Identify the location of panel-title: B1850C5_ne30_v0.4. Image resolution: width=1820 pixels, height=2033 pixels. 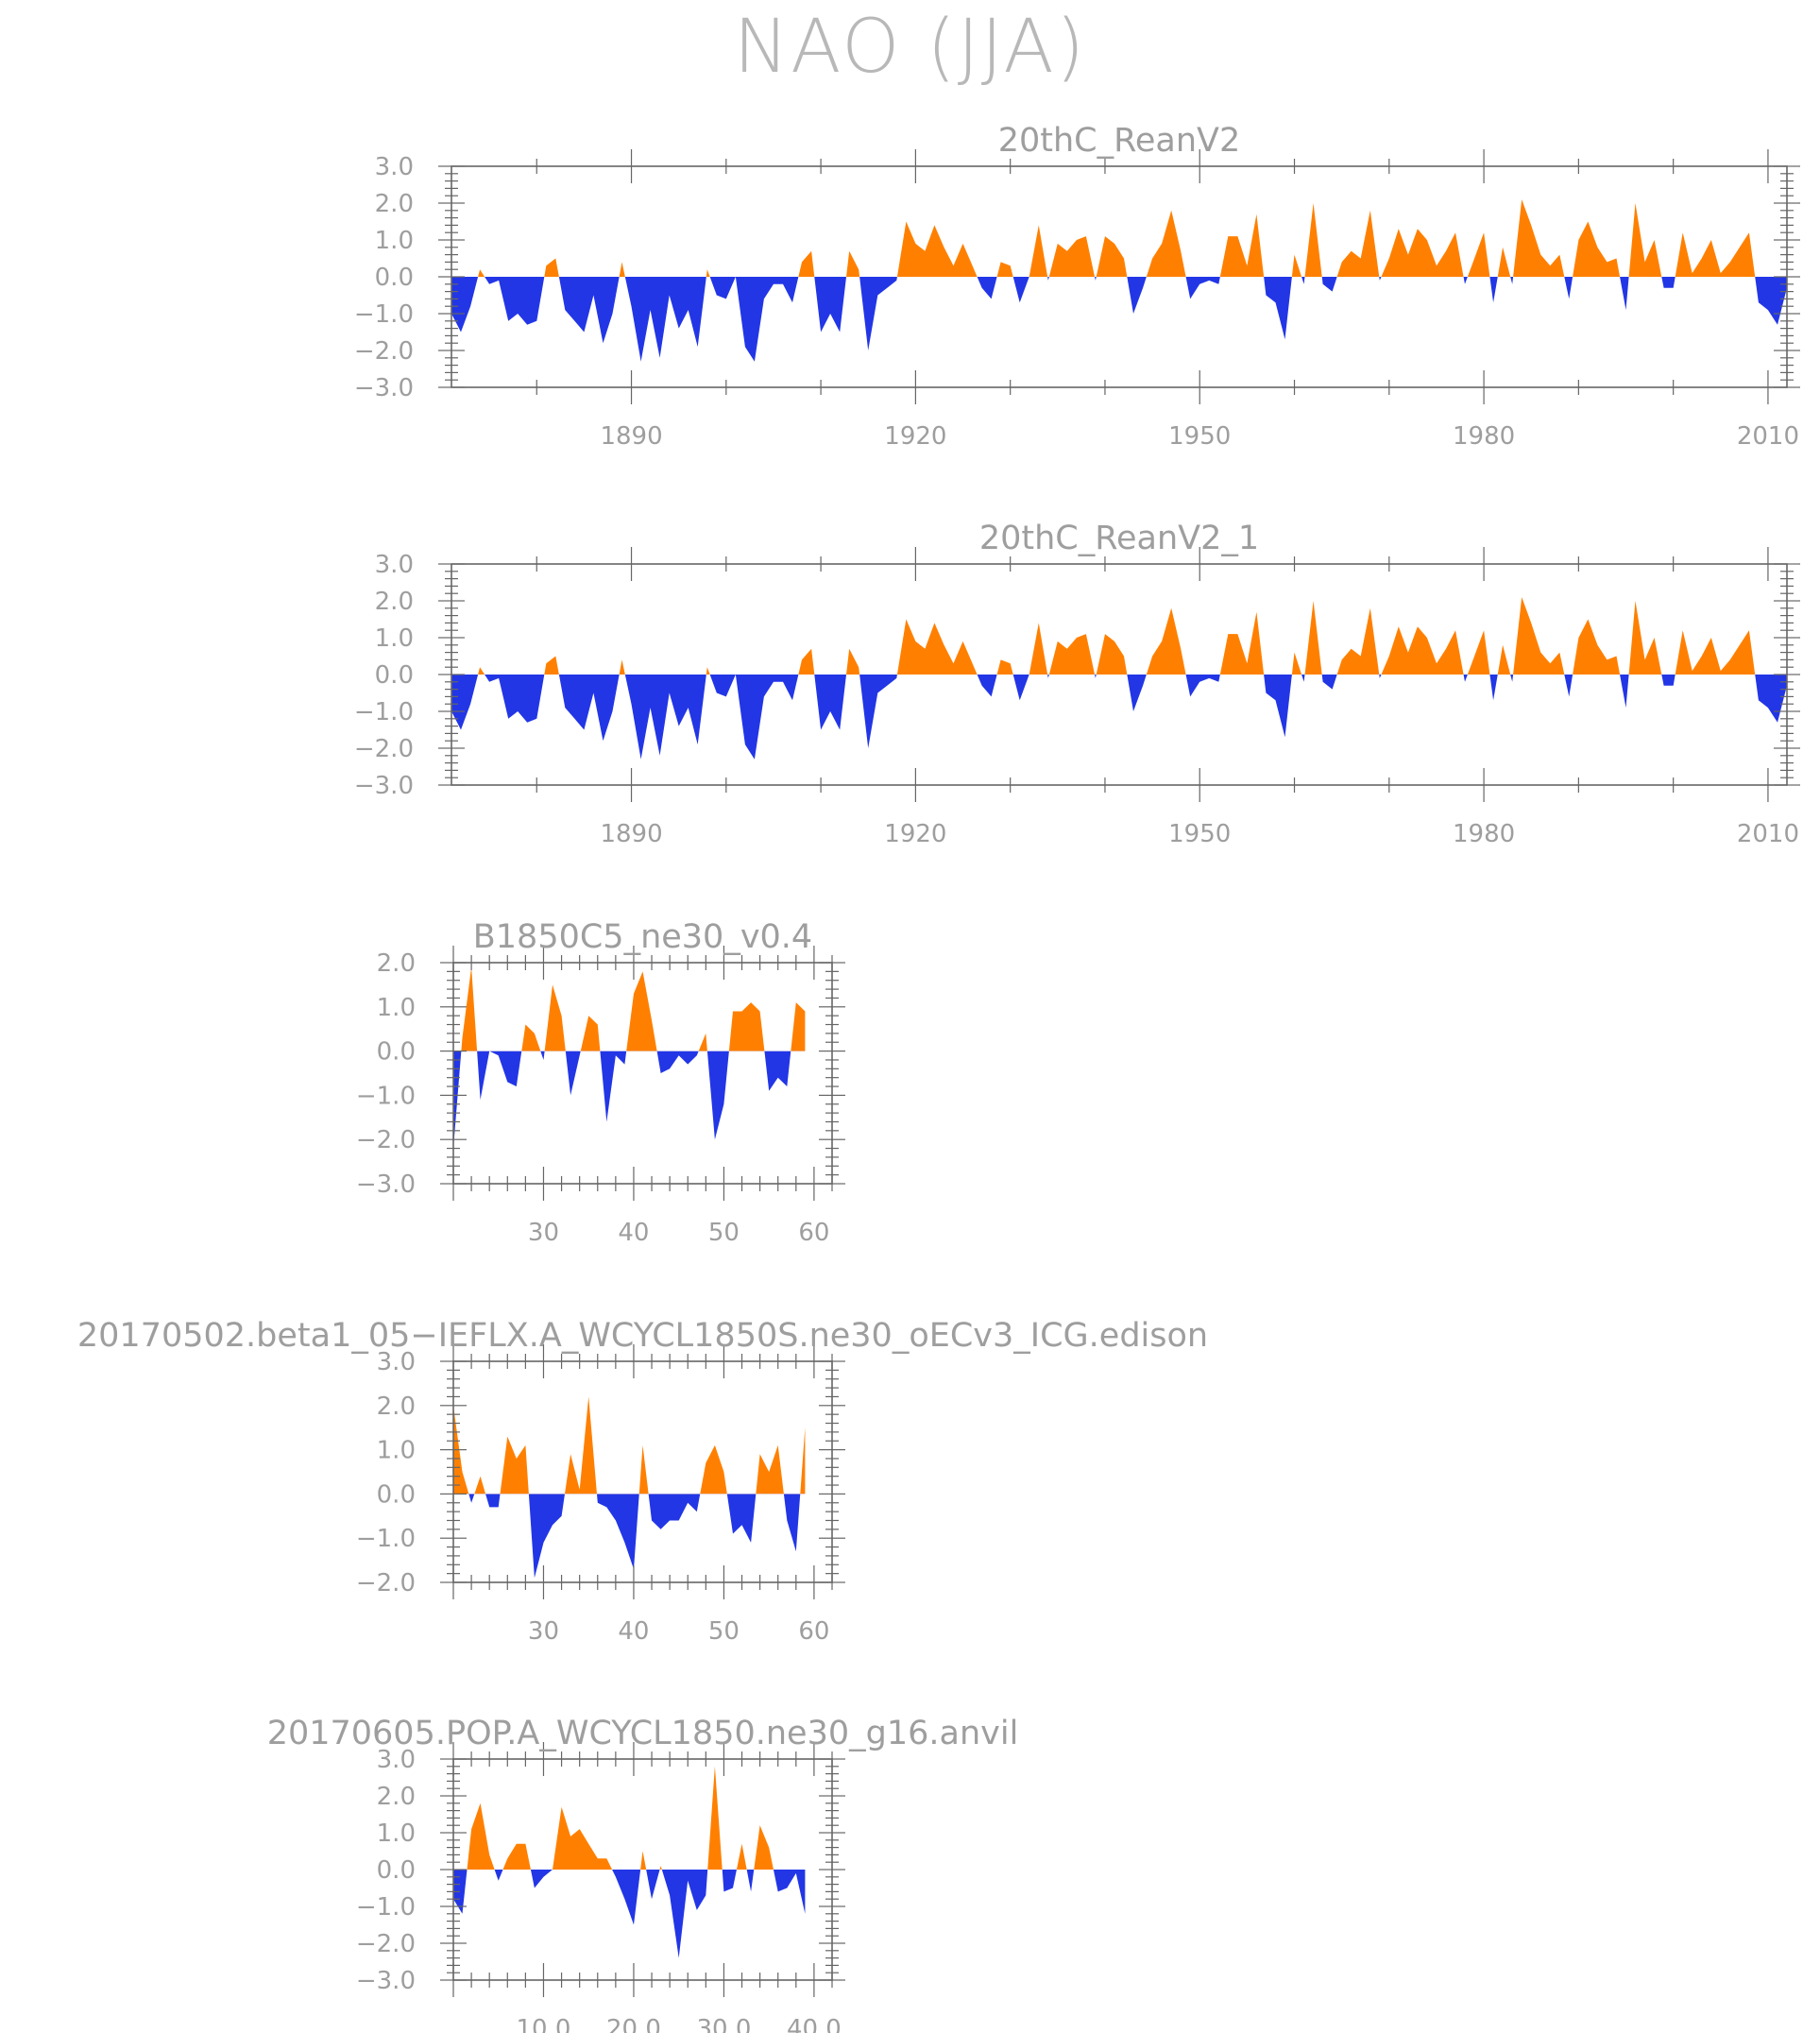
(642, 937).